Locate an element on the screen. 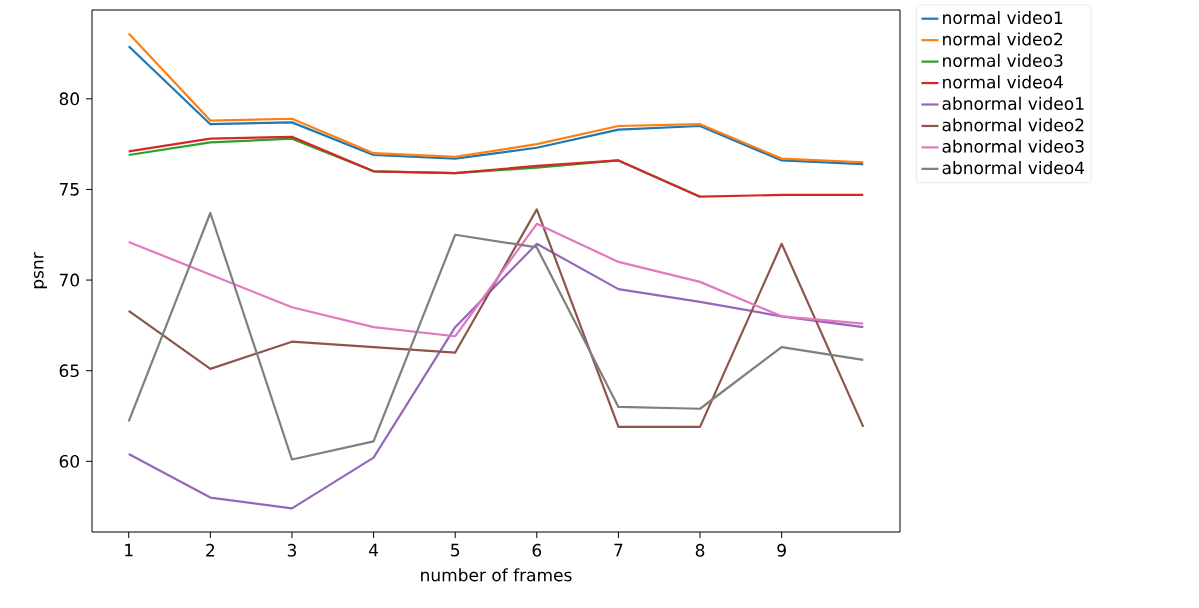 The height and width of the screenshot is (608, 1199). legend-label: abnormal video1 is located at coordinates (1013, 103).